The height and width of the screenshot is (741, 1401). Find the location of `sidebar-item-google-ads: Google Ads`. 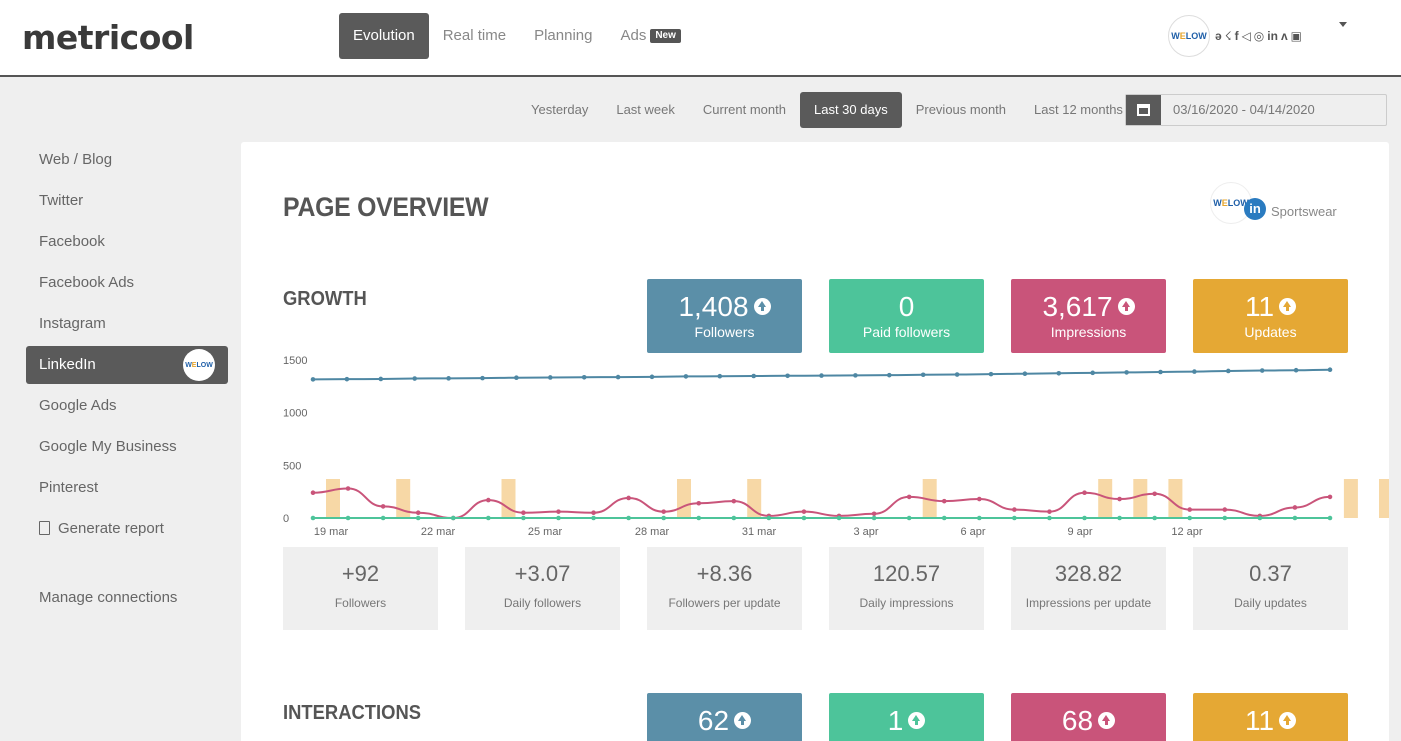

sidebar-item-google-ads: Google Ads is located at coordinates (78, 405).